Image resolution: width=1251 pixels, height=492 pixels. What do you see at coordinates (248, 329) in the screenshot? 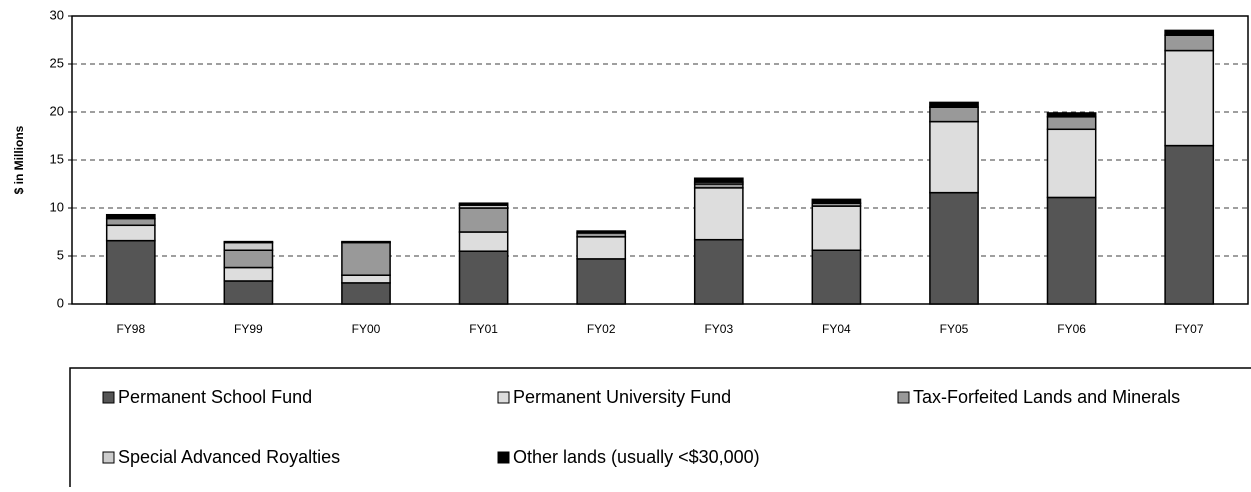
I see `x-tick-label: FY99` at bounding box center [248, 329].